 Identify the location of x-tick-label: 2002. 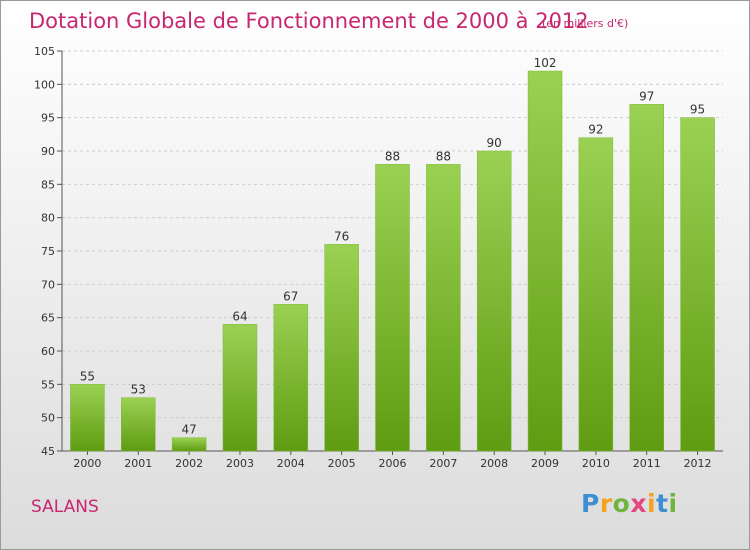
(189, 463).